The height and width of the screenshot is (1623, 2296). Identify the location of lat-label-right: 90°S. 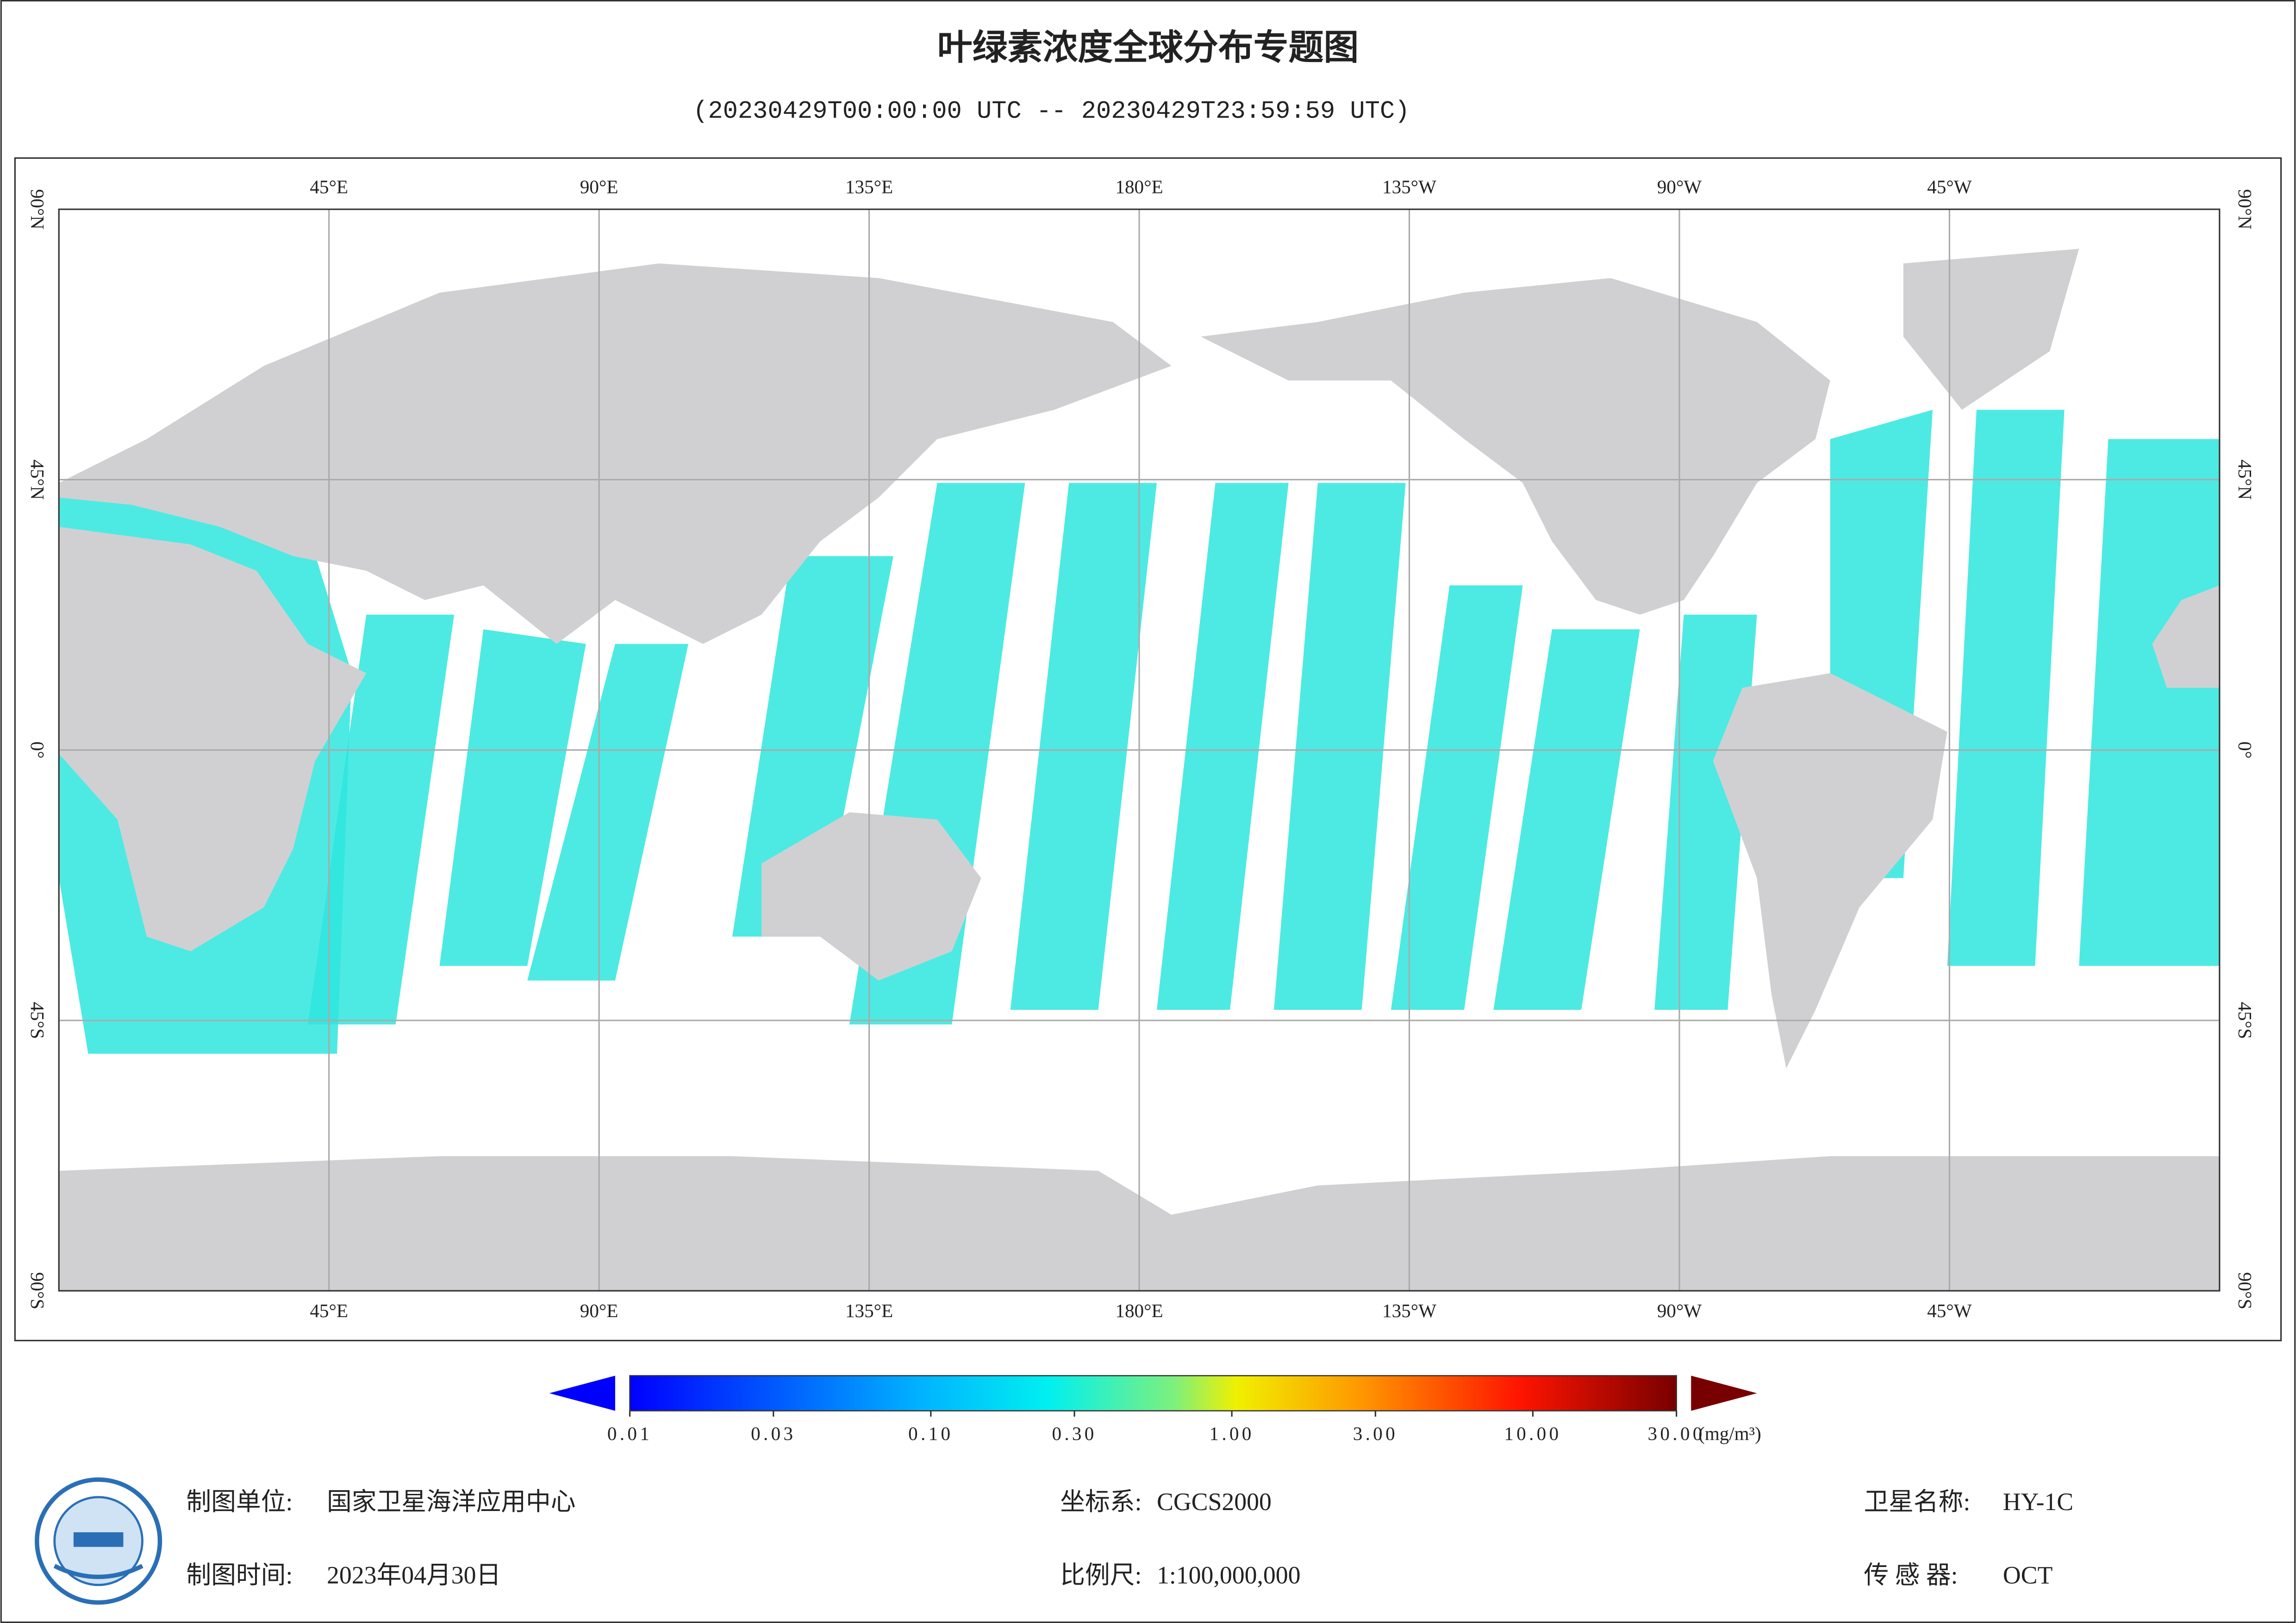
(2245, 1290).